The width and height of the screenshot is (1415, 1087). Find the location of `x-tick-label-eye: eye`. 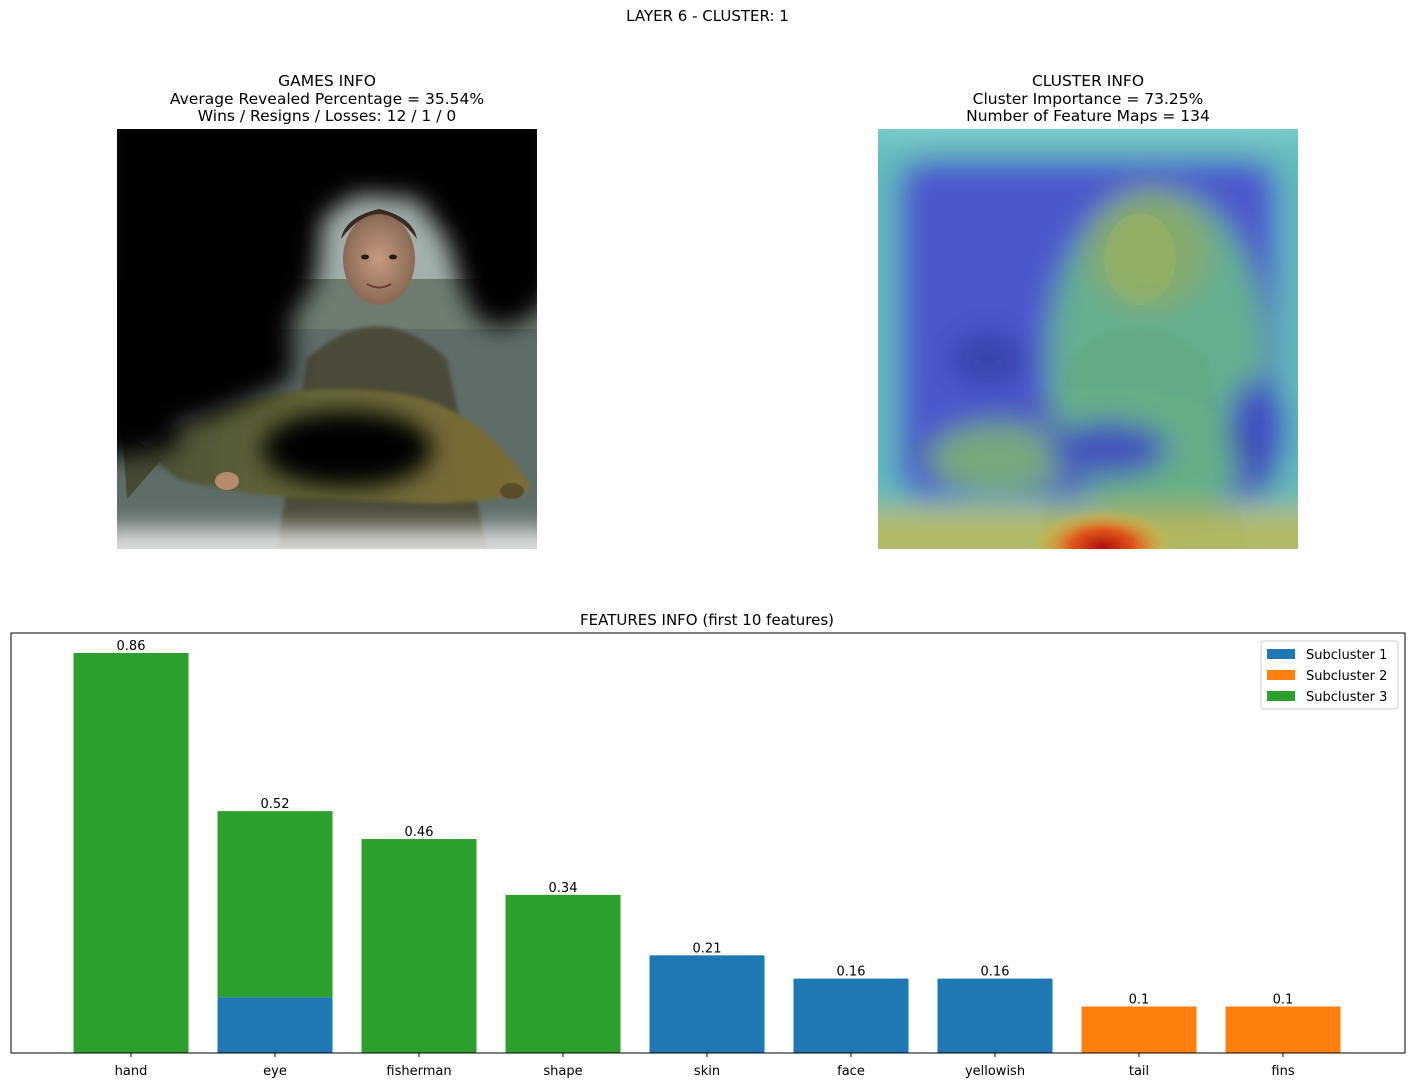

x-tick-label-eye: eye is located at coordinates (275, 1071).